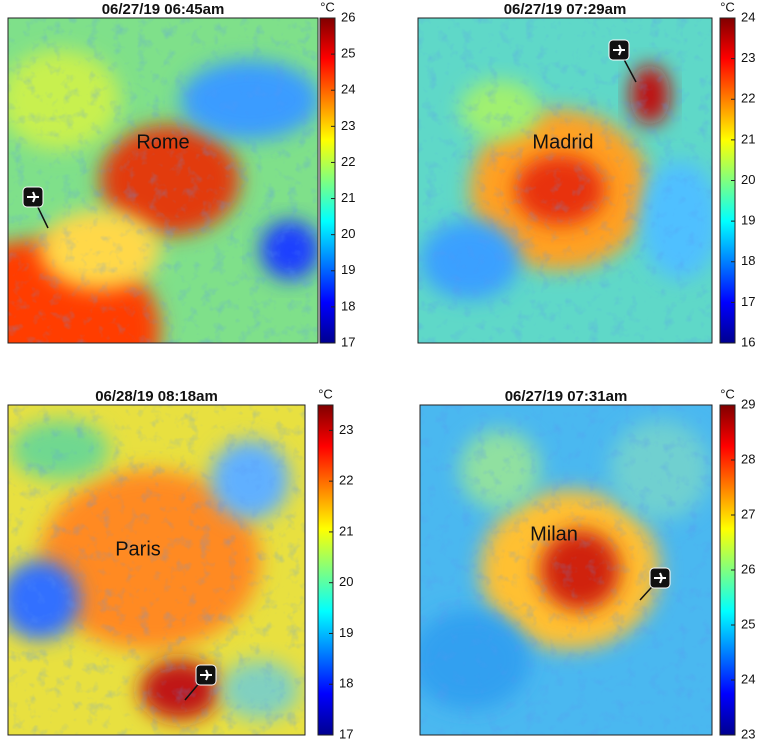 The height and width of the screenshot is (745, 768). Describe the element at coordinates (748, 513) in the screenshot. I see `colorbar-tick-label: 27` at that location.